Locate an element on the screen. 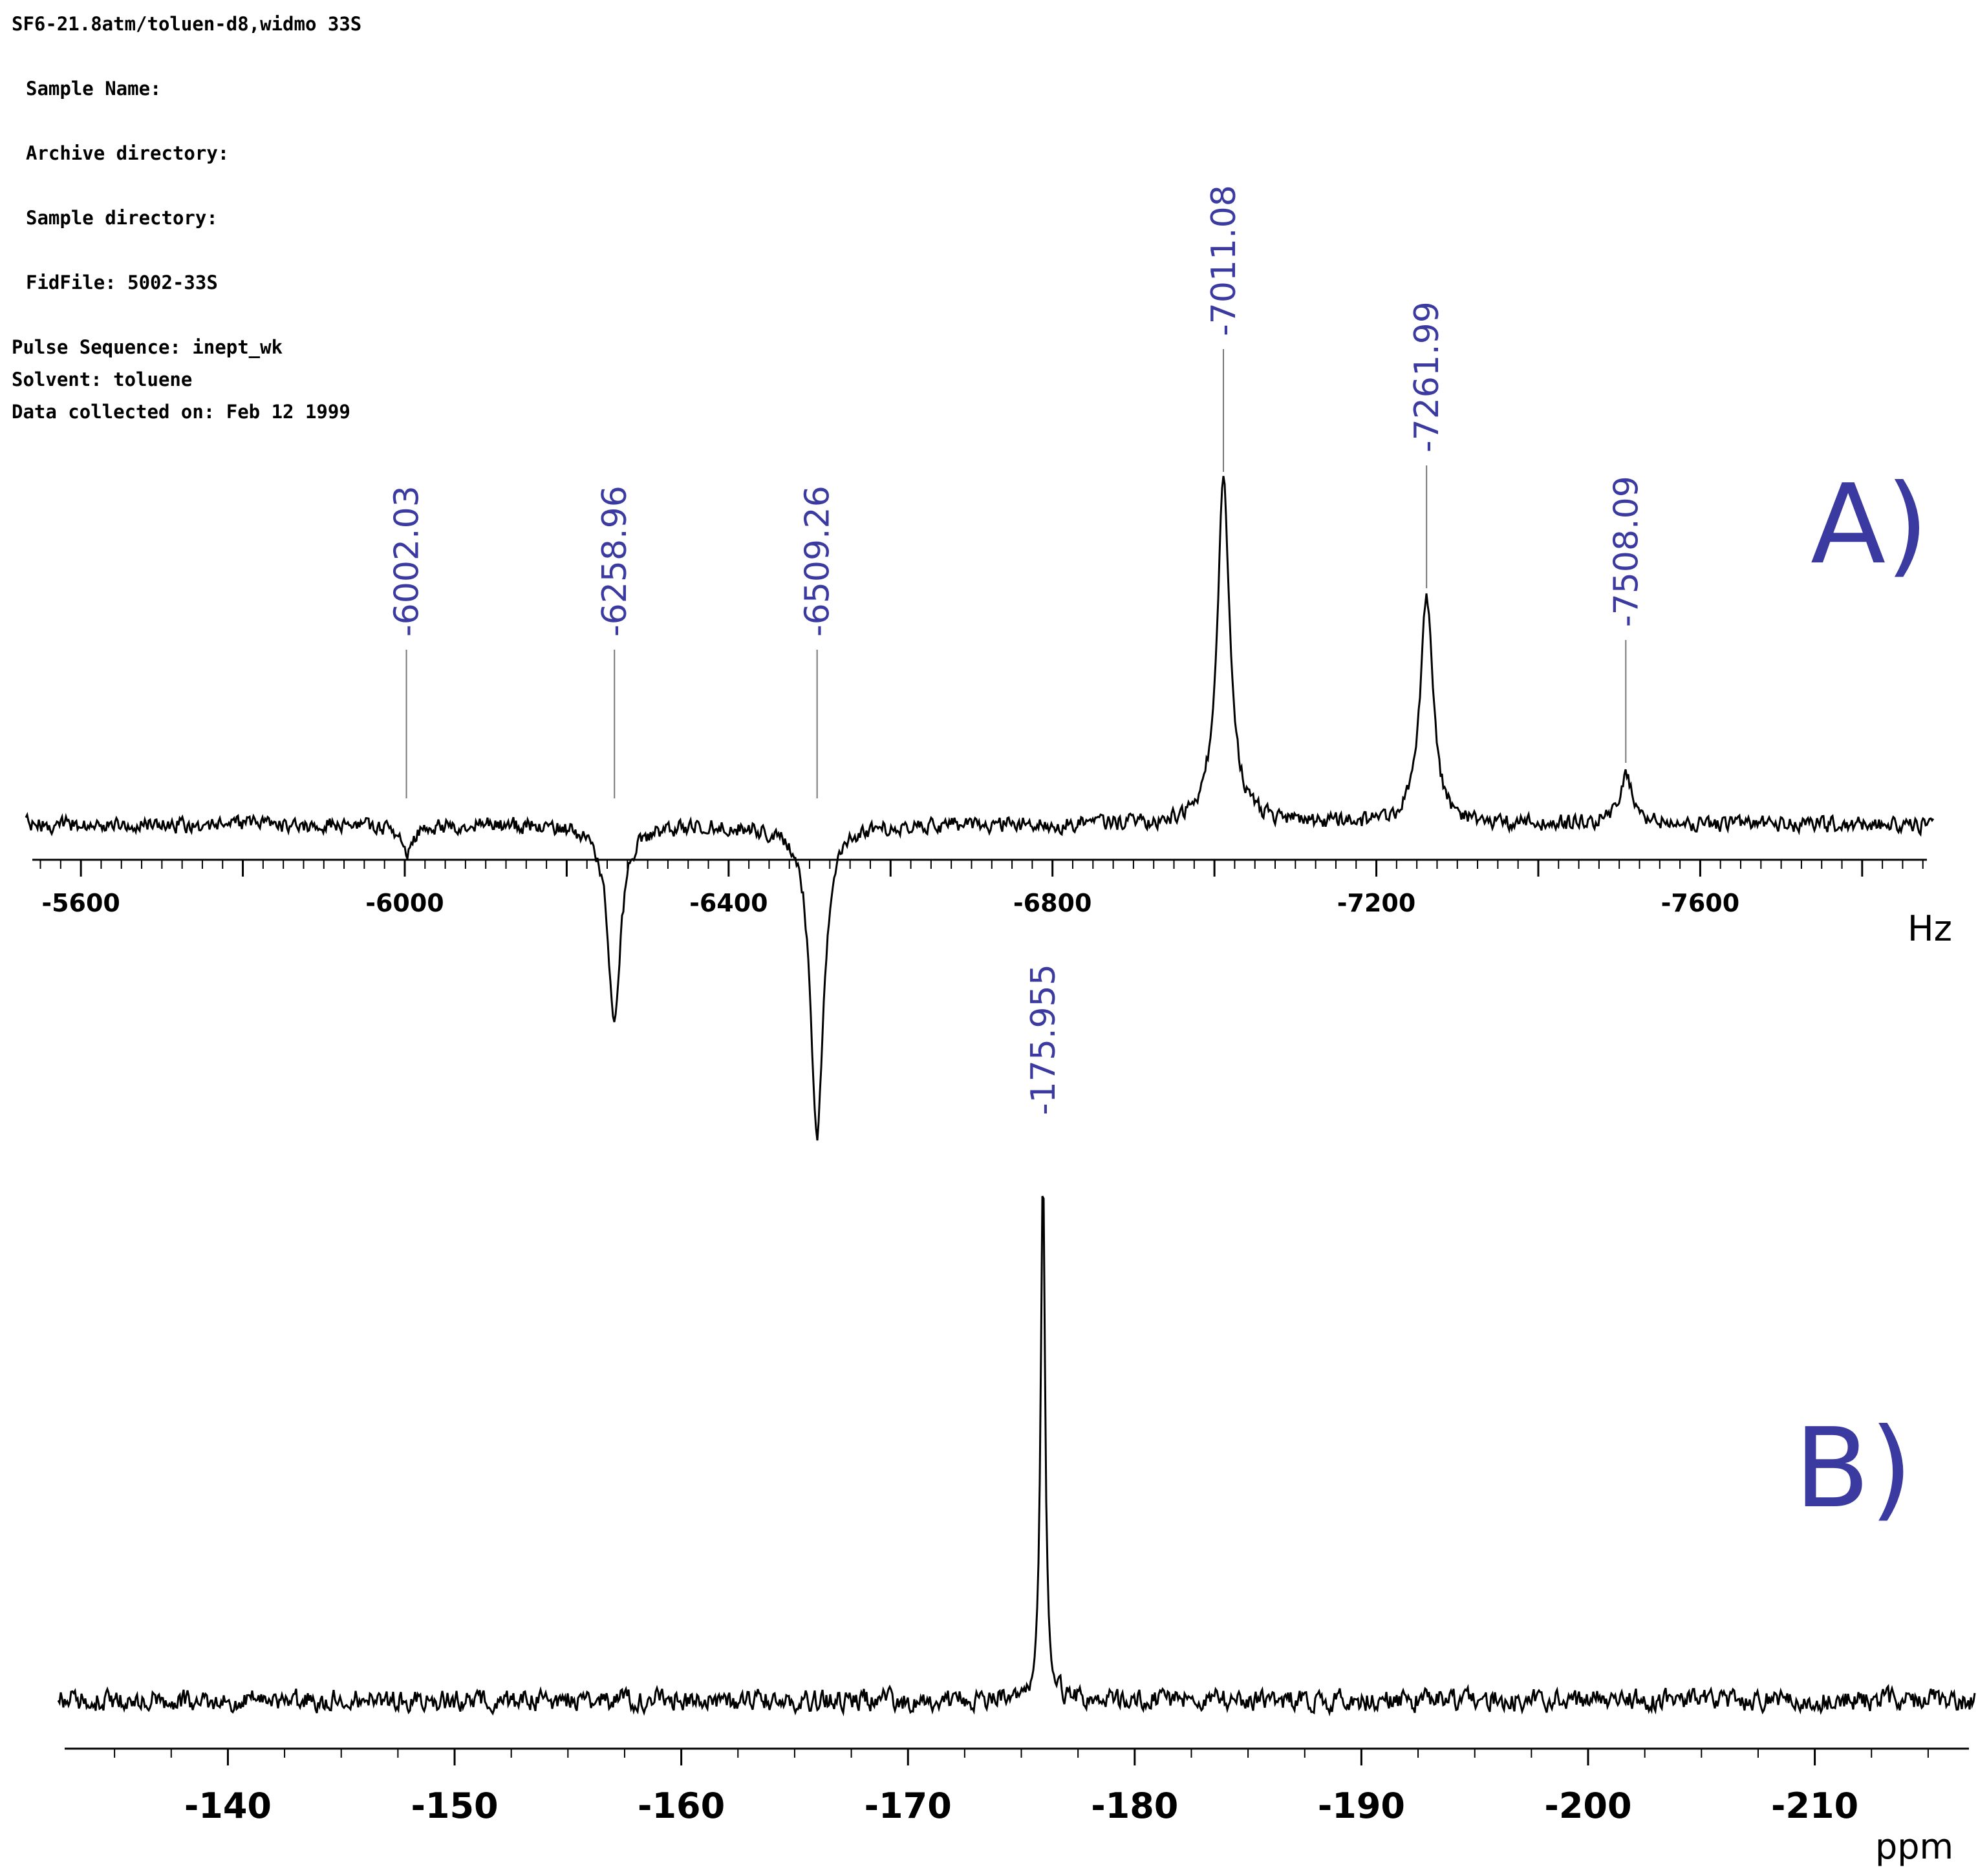  peak-label: -6258.96 is located at coordinates (615, 561).